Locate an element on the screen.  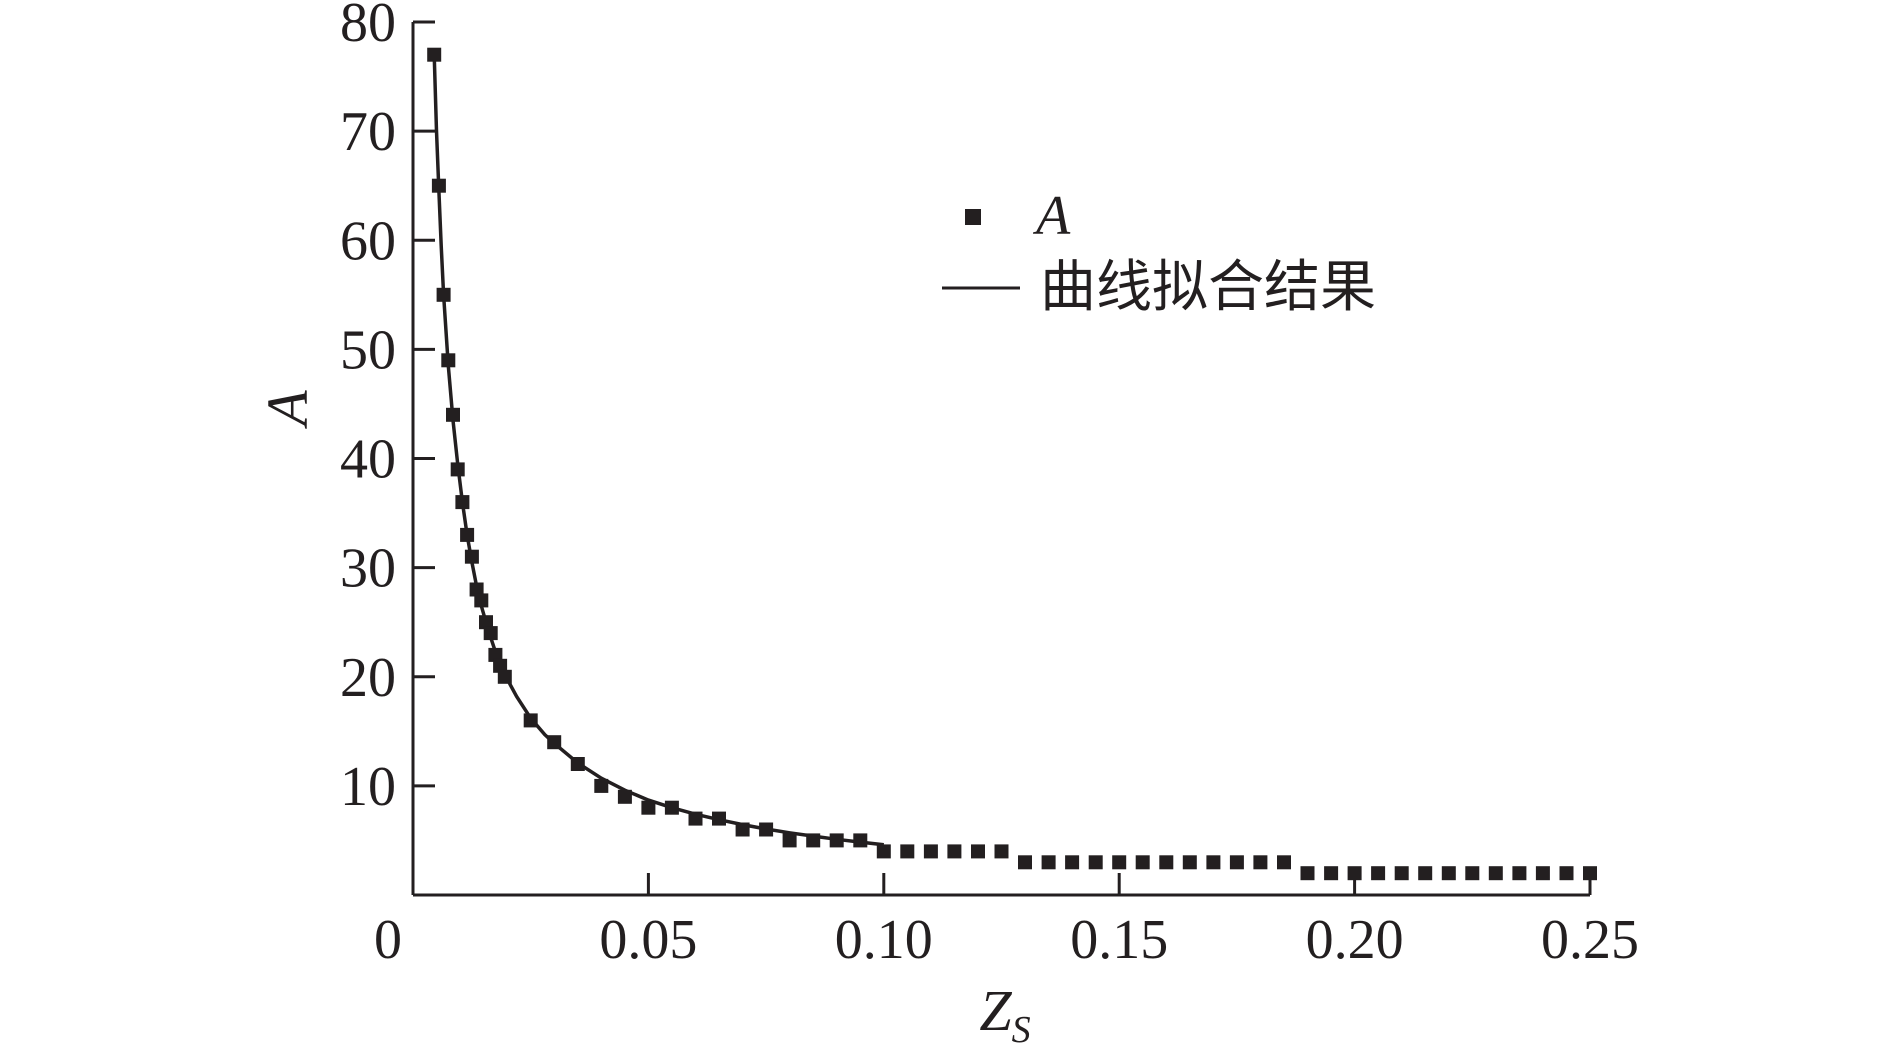
y-tick-label: 80 is located at coordinates (368, 27).